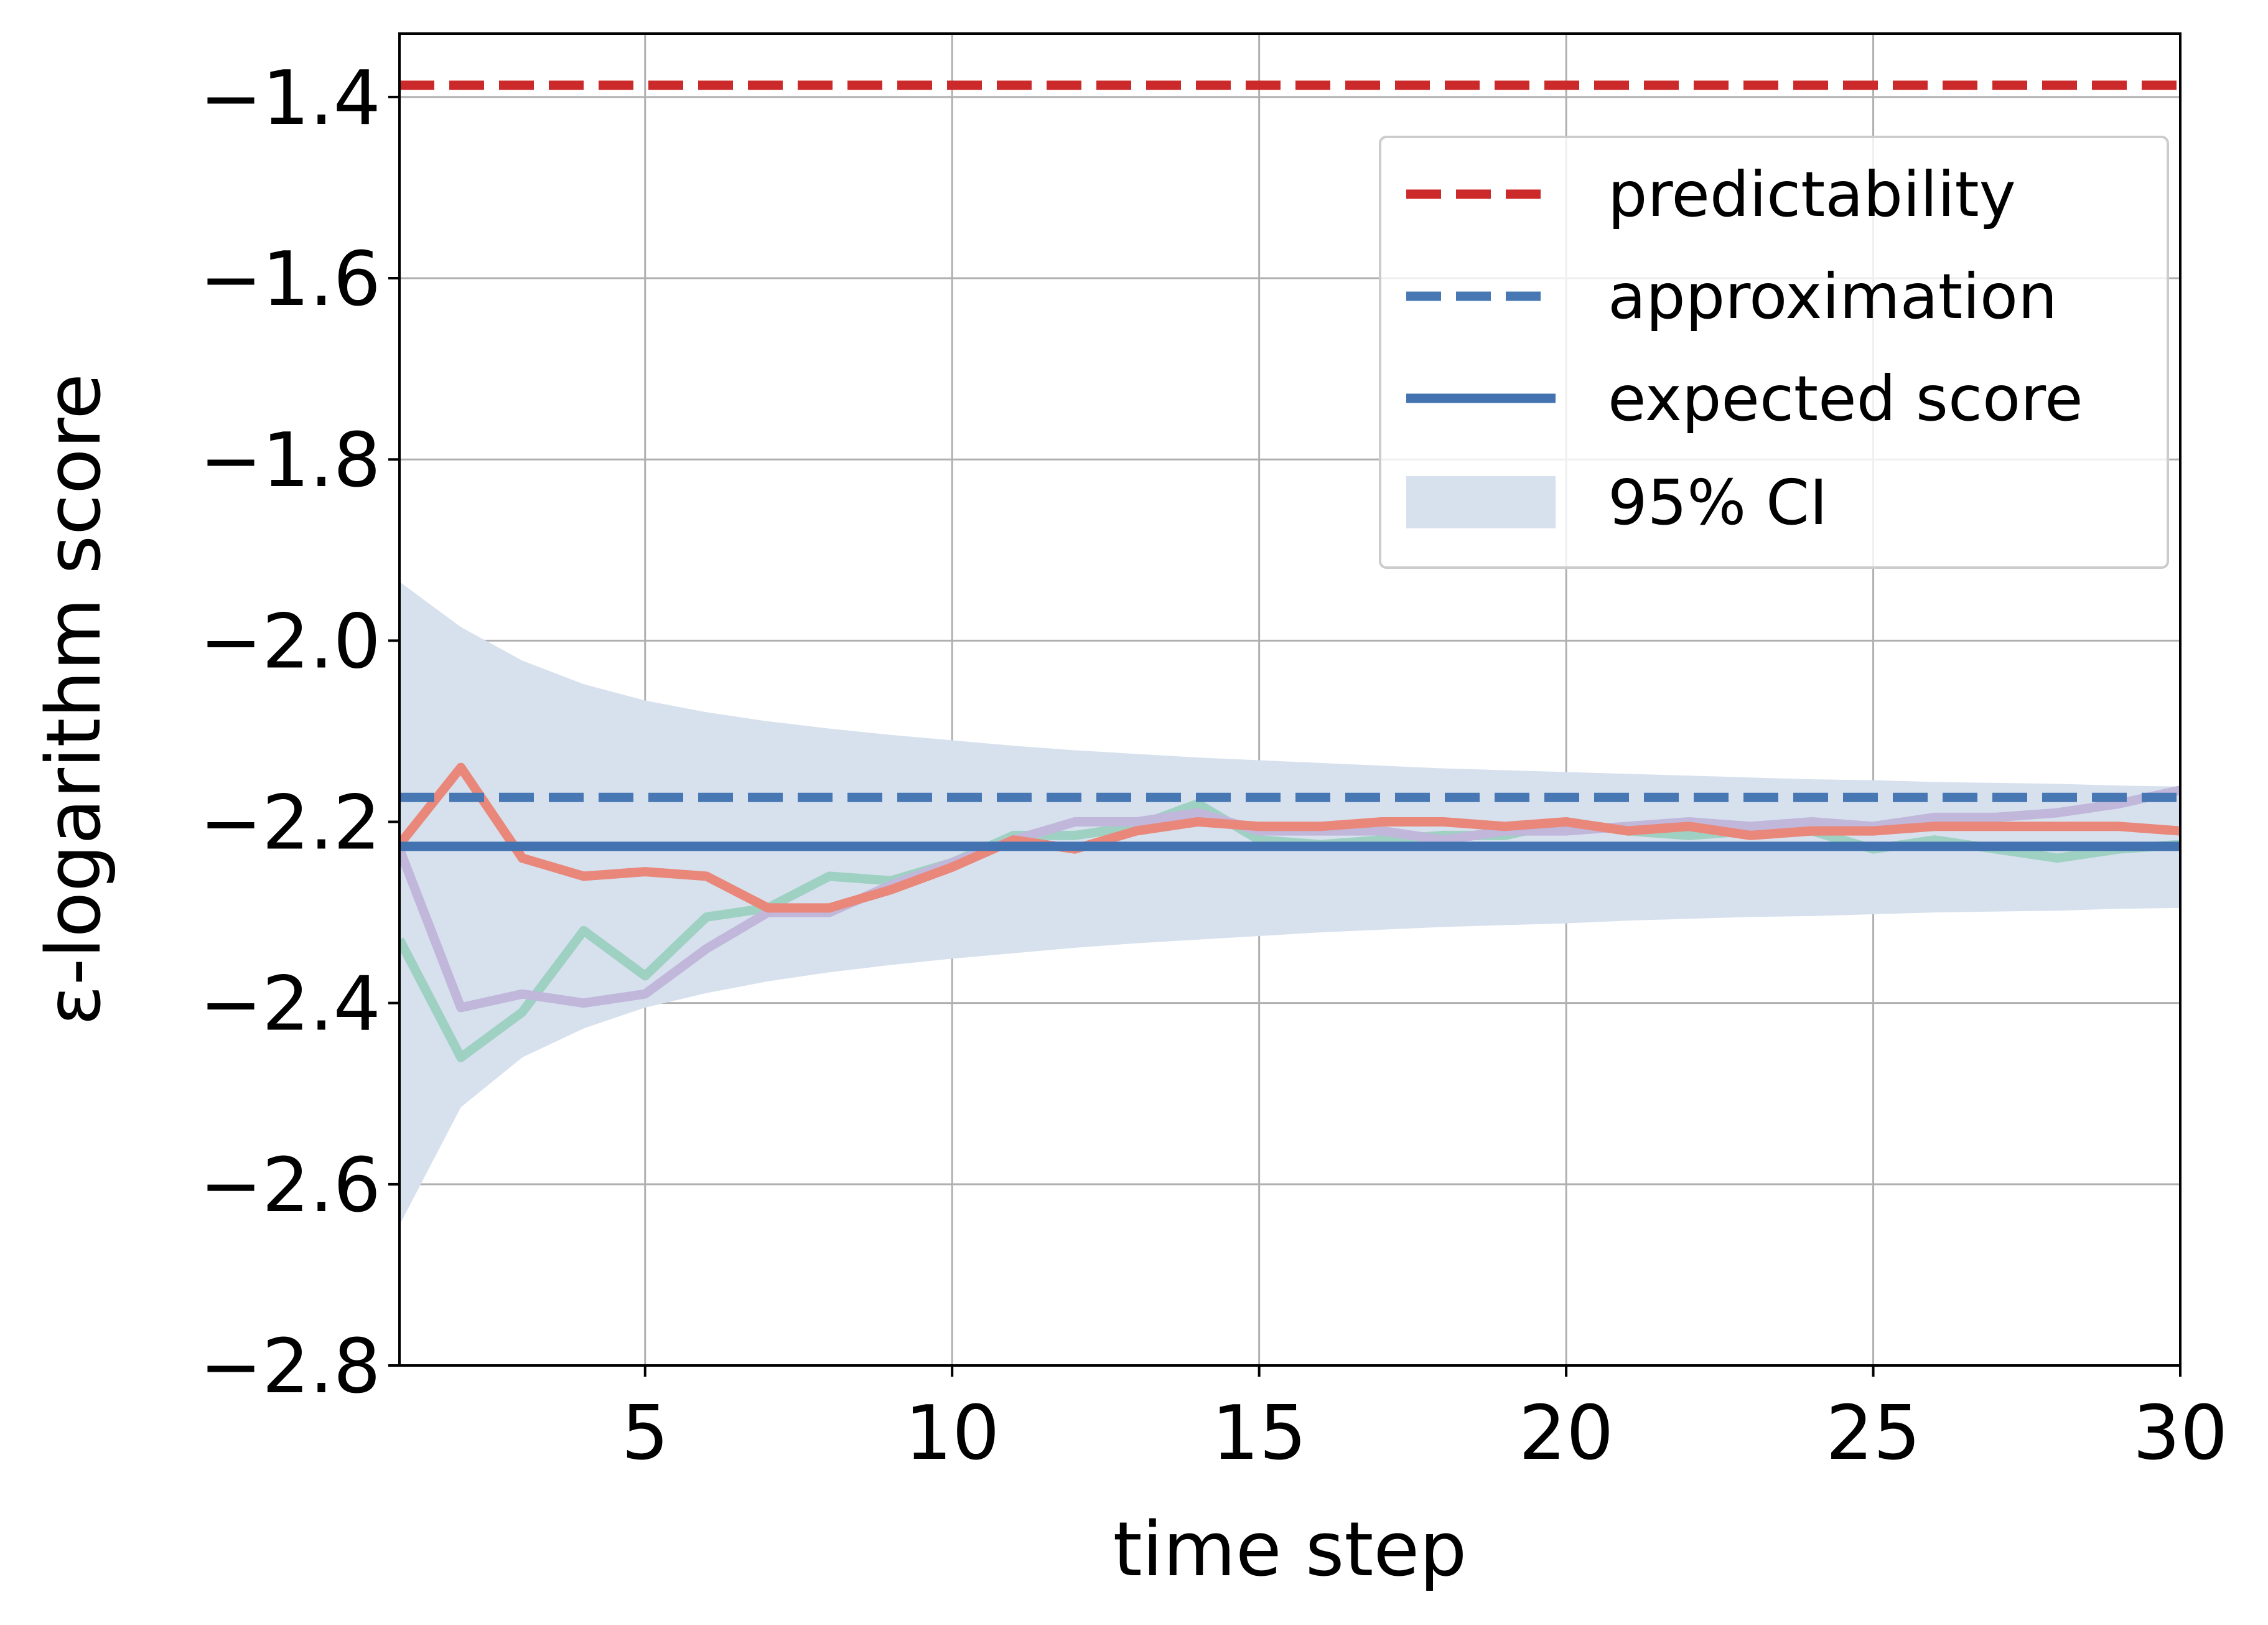 This screenshot has height=1625, width=2268. Describe the element at coordinates (2180, 1433) in the screenshot. I see `x-tick-label: 30` at that location.